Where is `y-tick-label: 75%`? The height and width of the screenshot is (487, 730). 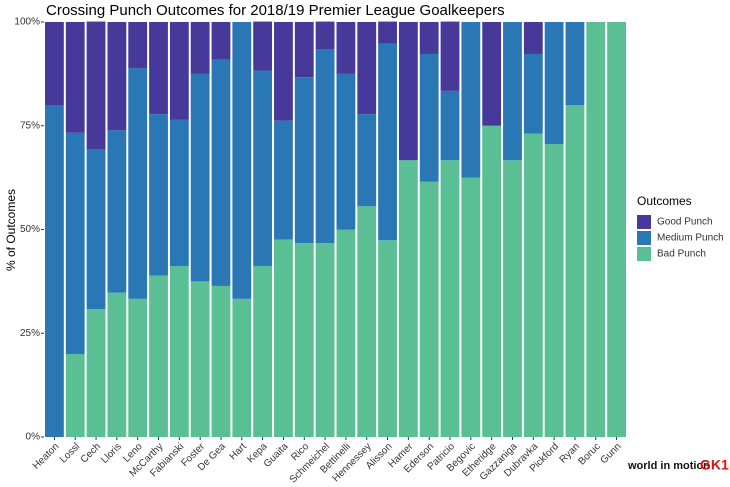
y-tick-label: 75% is located at coordinates (30, 125).